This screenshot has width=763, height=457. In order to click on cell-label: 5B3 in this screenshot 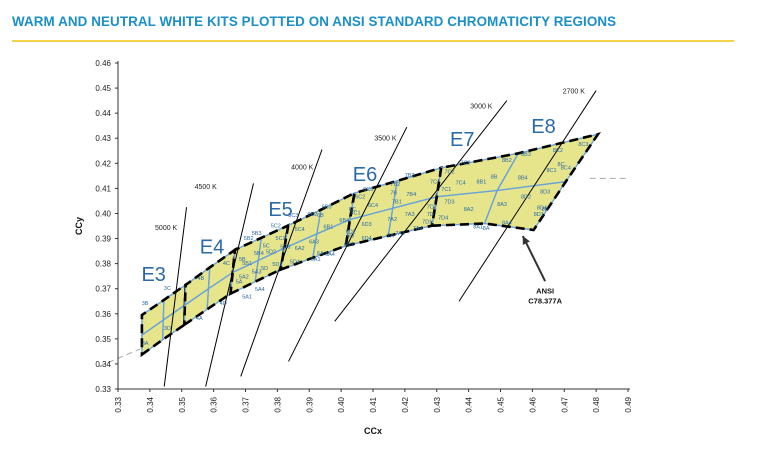, I will do `click(257, 234)`.